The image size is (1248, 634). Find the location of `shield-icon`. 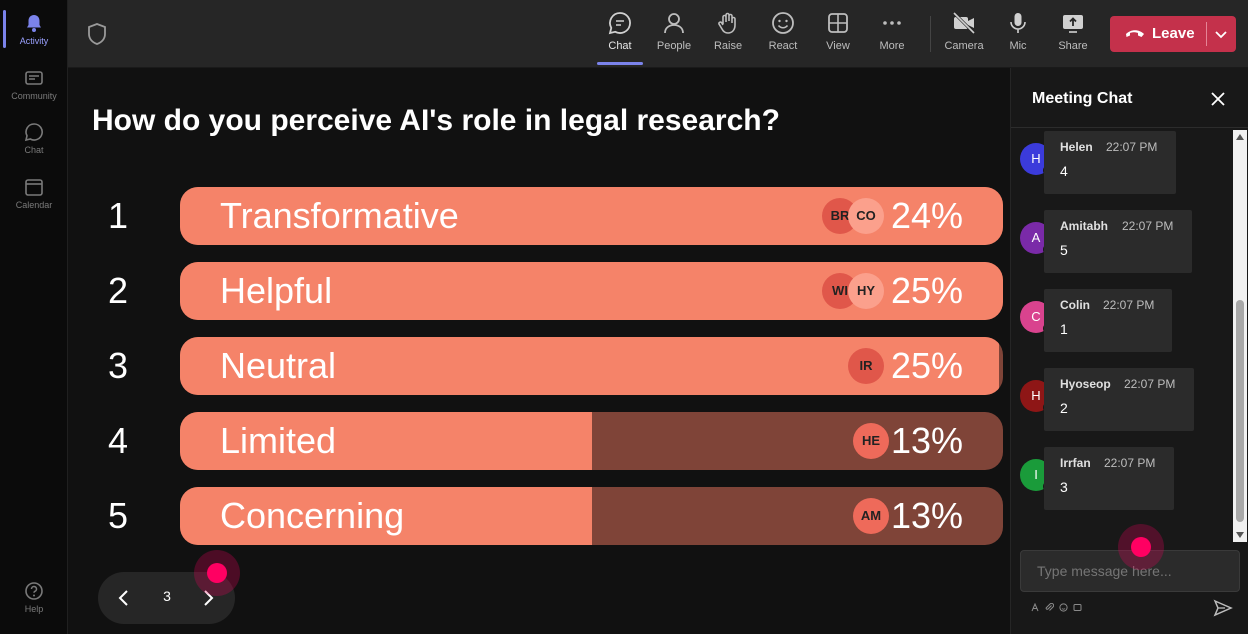

shield-icon is located at coordinates (97, 34).